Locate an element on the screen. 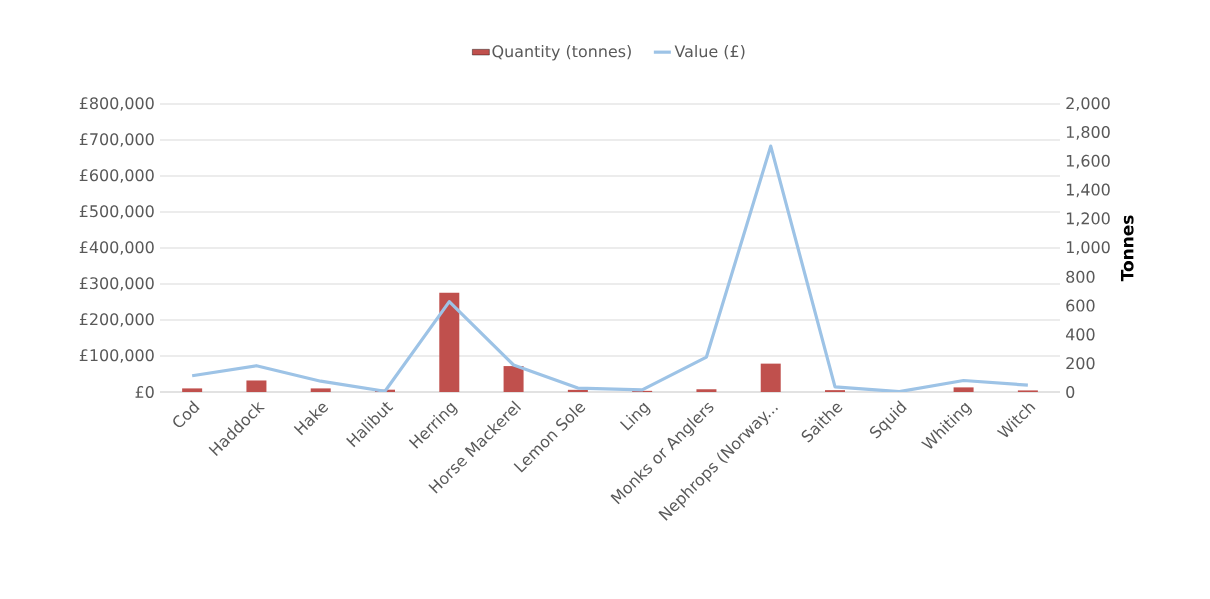 The width and height of the screenshot is (1210, 599). y2-tick-label: 1,800 is located at coordinates (1088, 132).